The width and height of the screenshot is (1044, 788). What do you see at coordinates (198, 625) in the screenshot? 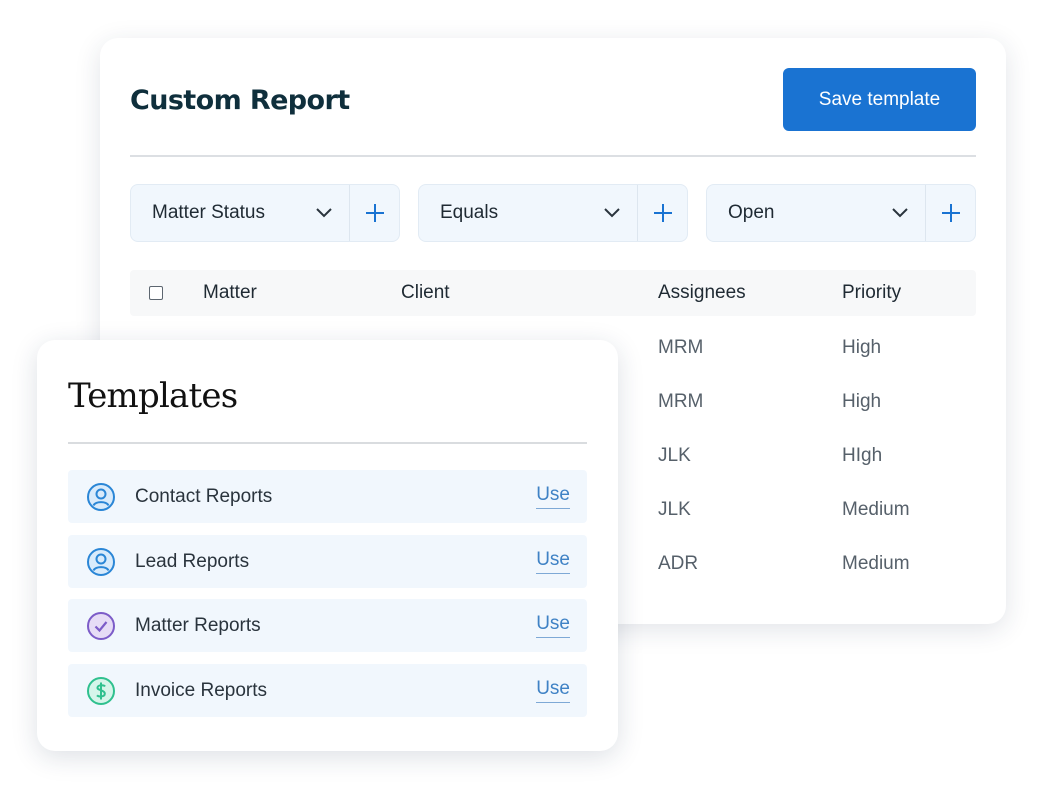
I see `template-label: Matter Reports` at bounding box center [198, 625].